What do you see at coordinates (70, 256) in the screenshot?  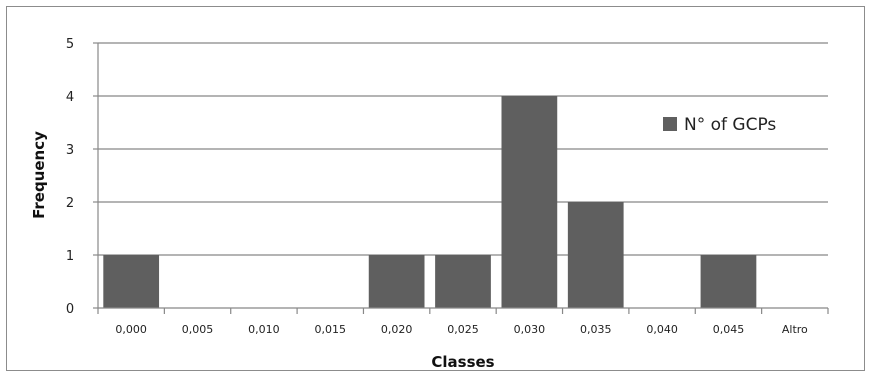 I see `y-tick-label-1: 1` at bounding box center [70, 256].